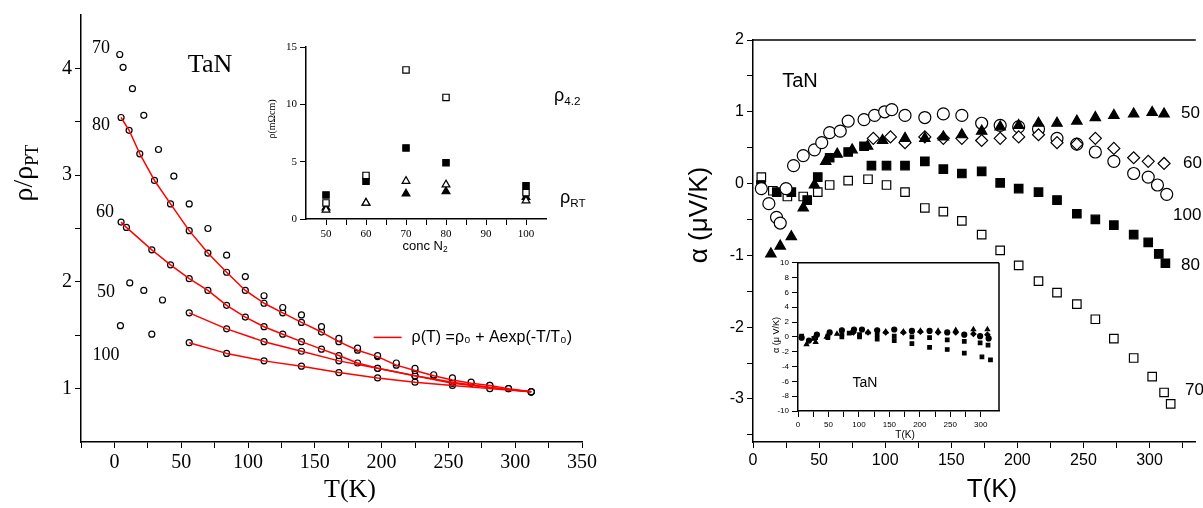 This screenshot has height=508, width=1203. Describe the element at coordinates (67, 173) in the screenshot. I see `y-tick-label: 3` at that location.